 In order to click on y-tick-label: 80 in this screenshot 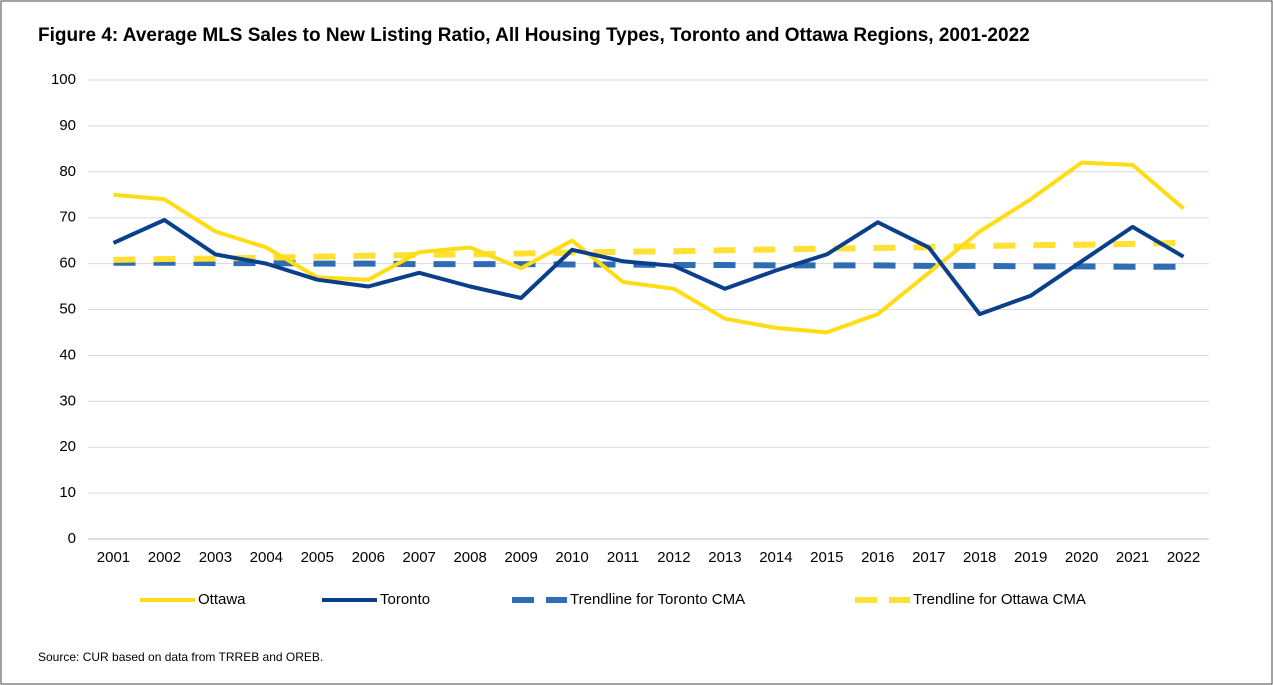, I will do `click(67, 171)`.